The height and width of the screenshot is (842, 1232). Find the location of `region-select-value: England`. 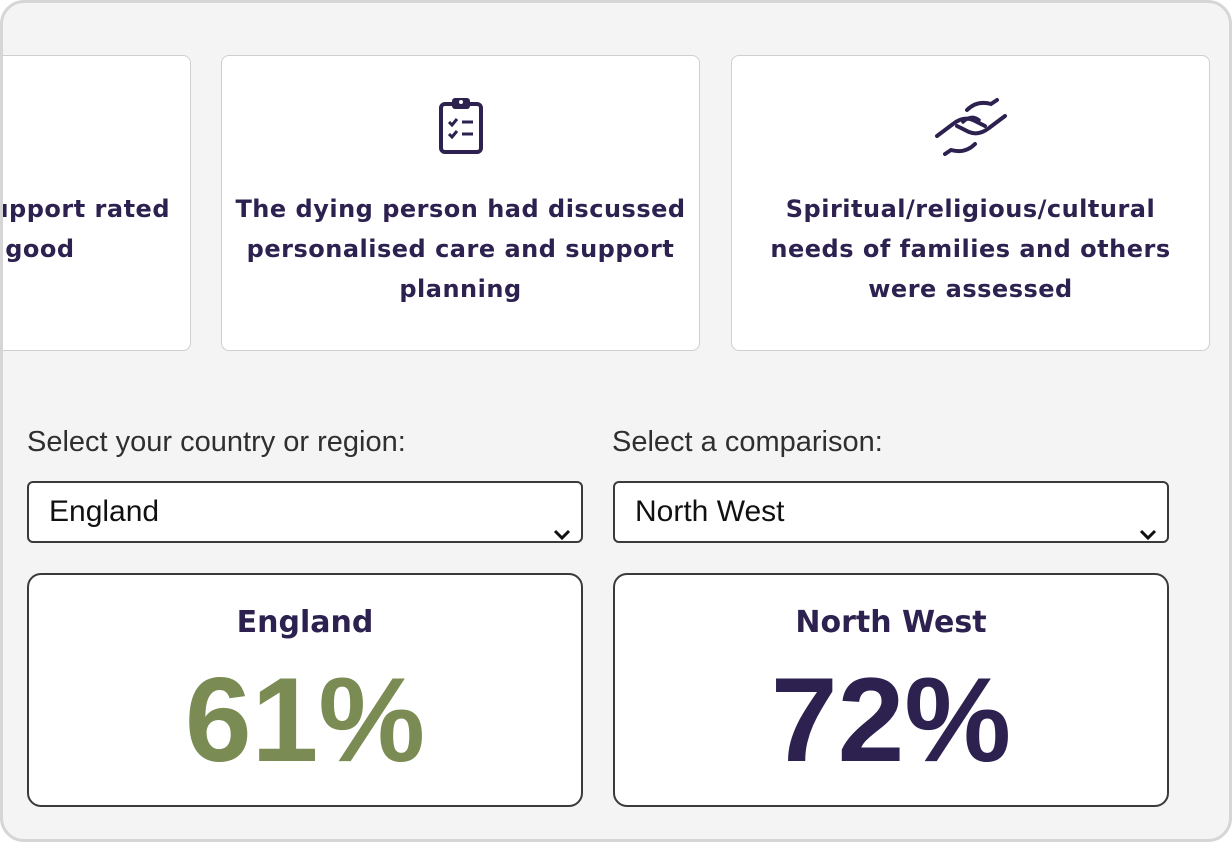

region-select-value: England is located at coordinates (104, 511).